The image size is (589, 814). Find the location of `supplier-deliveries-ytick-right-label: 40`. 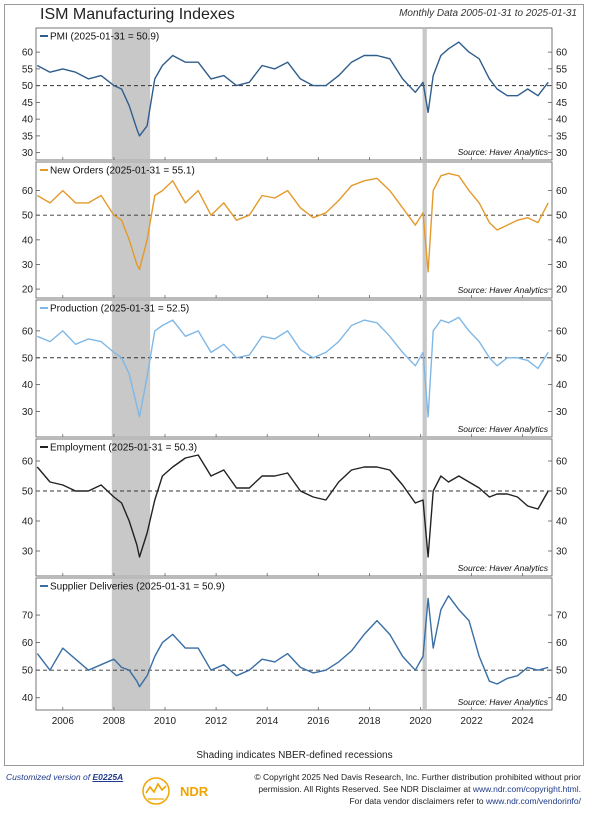

supplier-deliveries-ytick-right-label: 40 is located at coordinates (562, 698).